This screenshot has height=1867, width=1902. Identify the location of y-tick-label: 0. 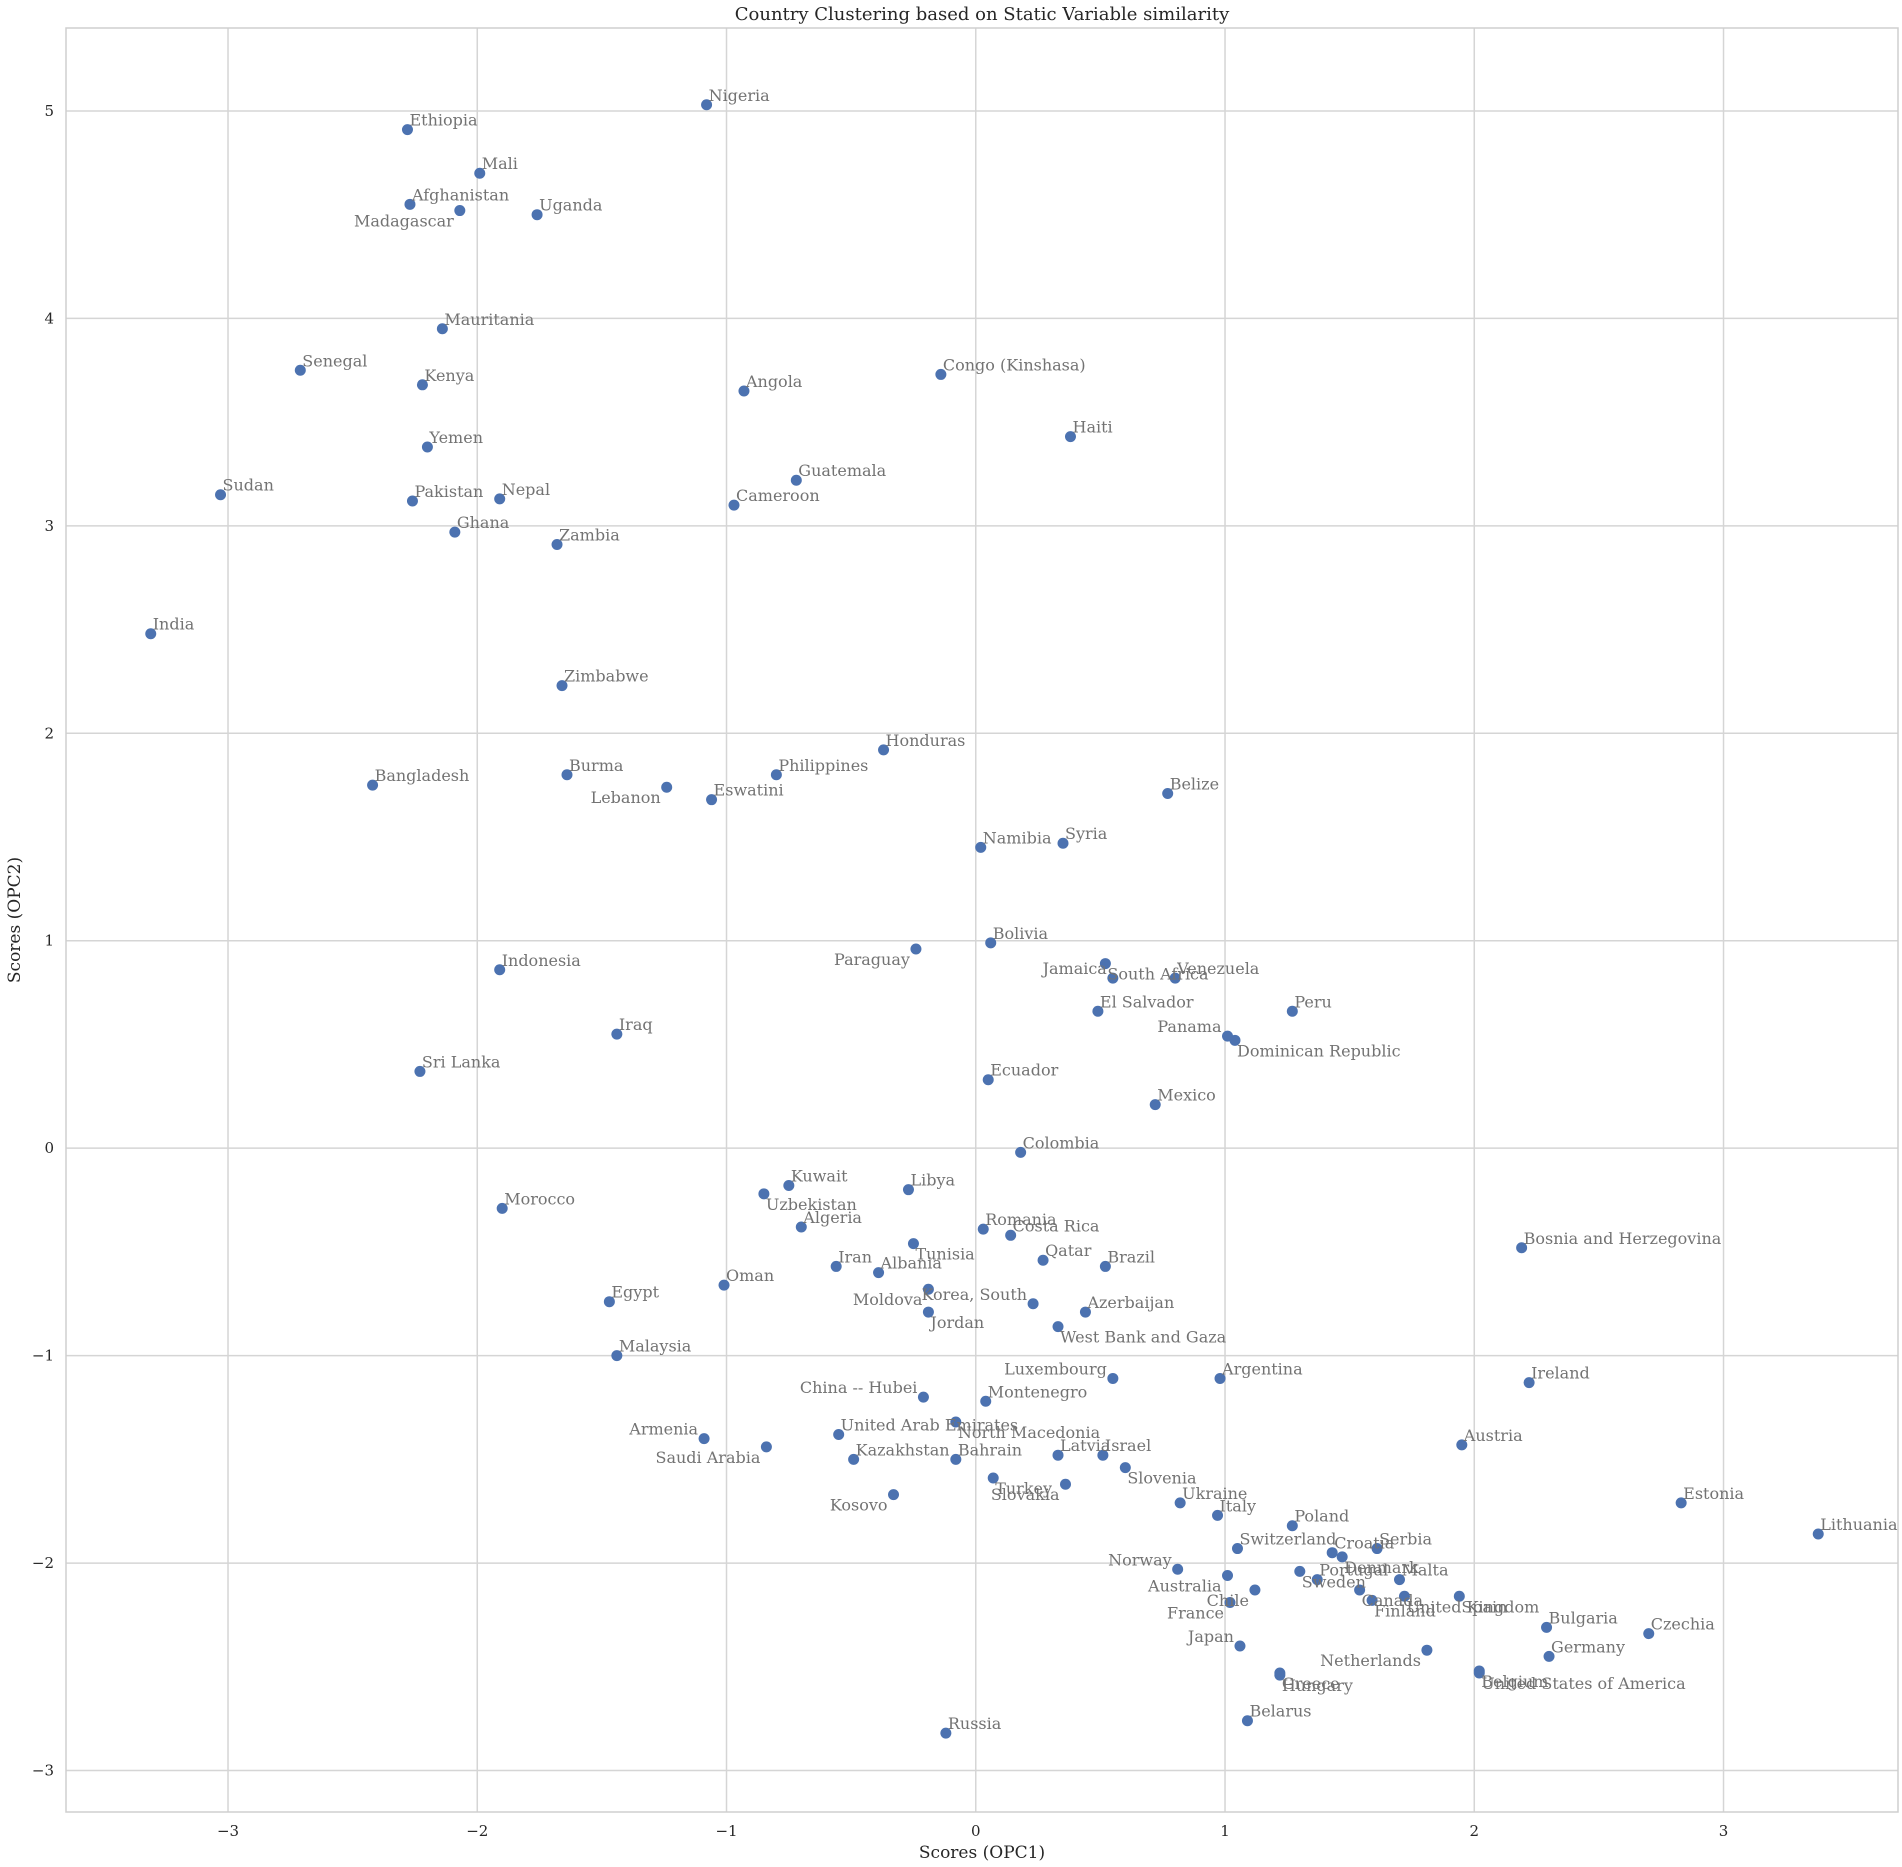
(49, 1148).